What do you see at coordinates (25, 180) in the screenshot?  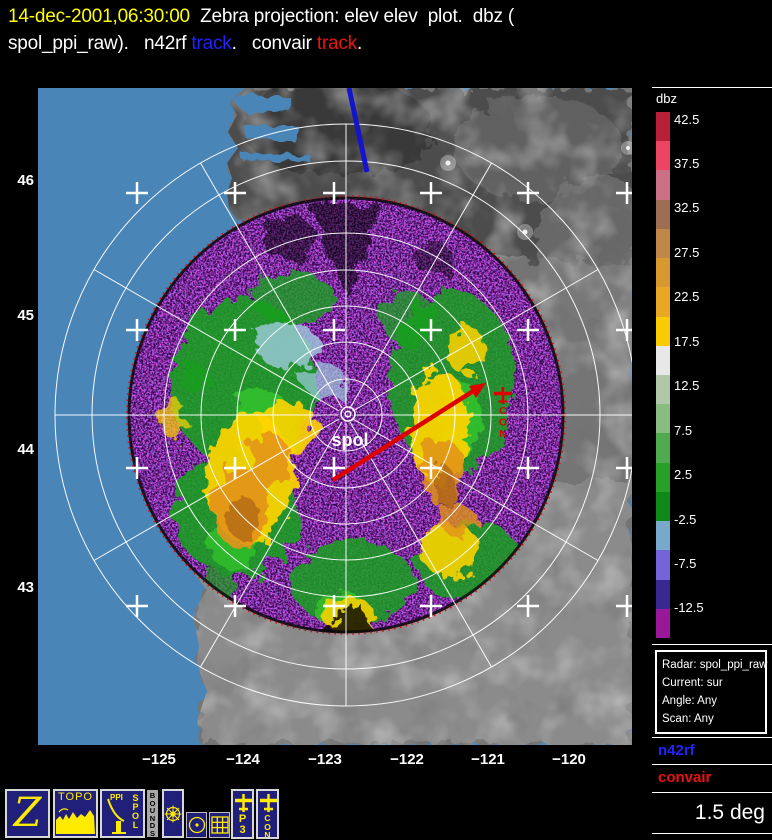 I see `lat-tick-label: 46` at bounding box center [25, 180].